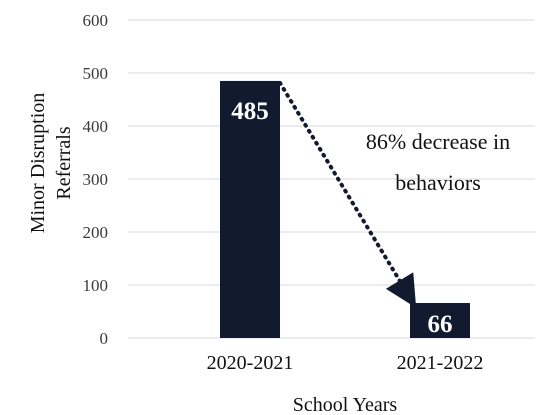  What do you see at coordinates (64, 163) in the screenshot?
I see `y-axis-title-line-2: Referrals` at bounding box center [64, 163].